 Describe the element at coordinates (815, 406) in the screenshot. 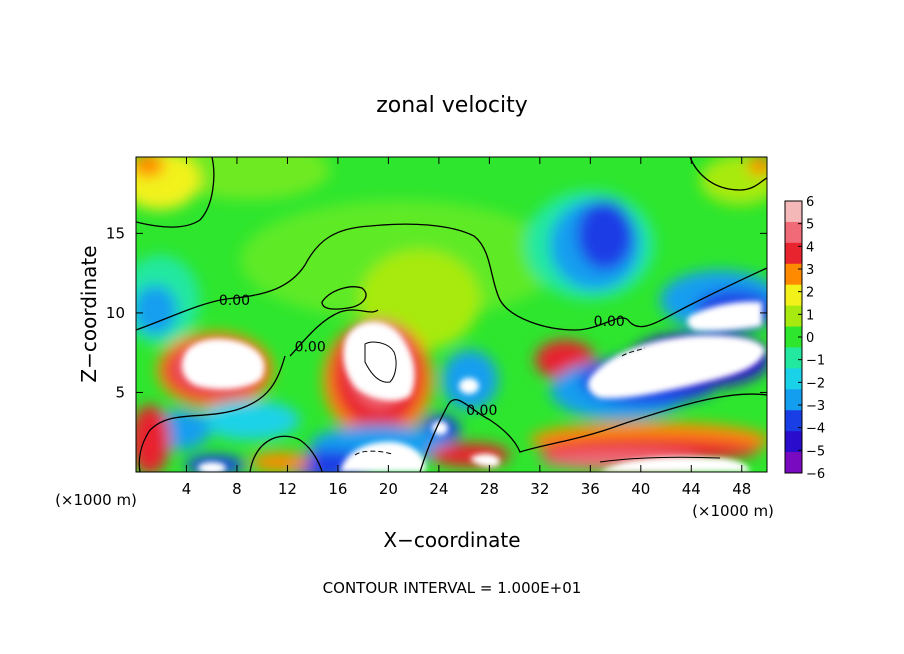

I see `colorbar-tick-label: −3` at that location.